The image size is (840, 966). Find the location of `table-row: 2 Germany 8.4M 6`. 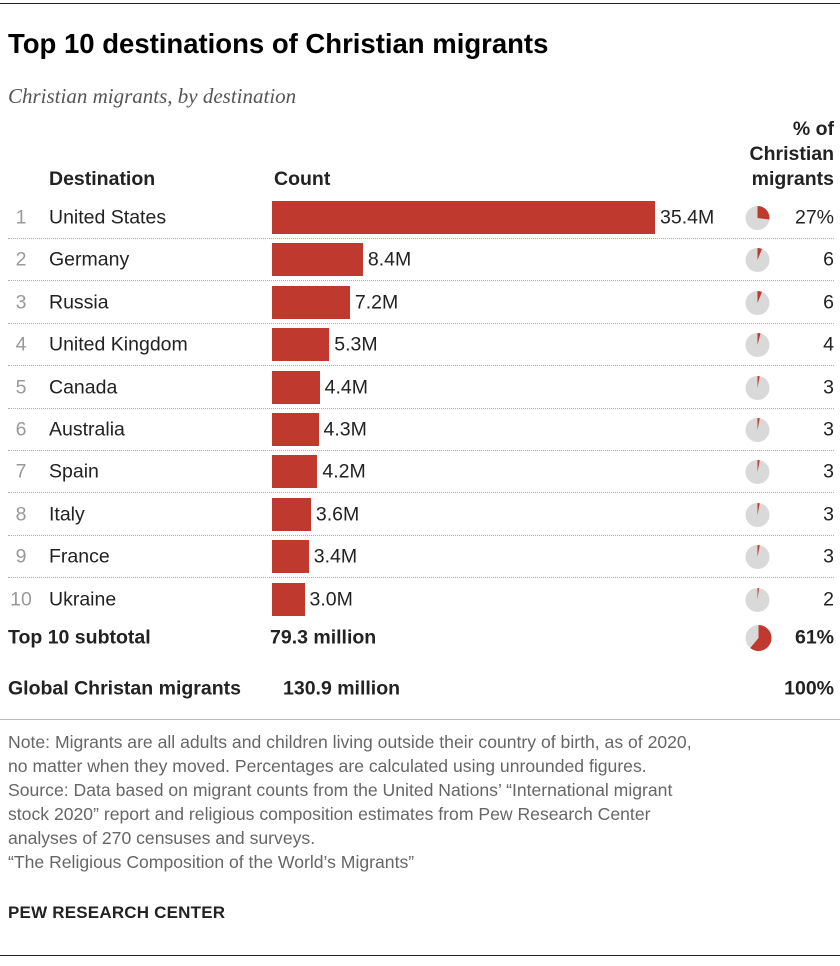

table-row: 2 Germany 8.4M 6 is located at coordinates (421, 260).